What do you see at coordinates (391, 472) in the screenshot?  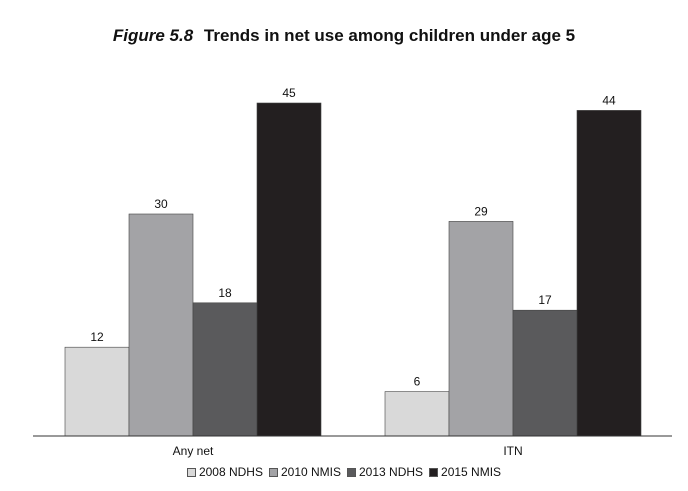 I see `legend-label: 2013 NDHS` at bounding box center [391, 472].